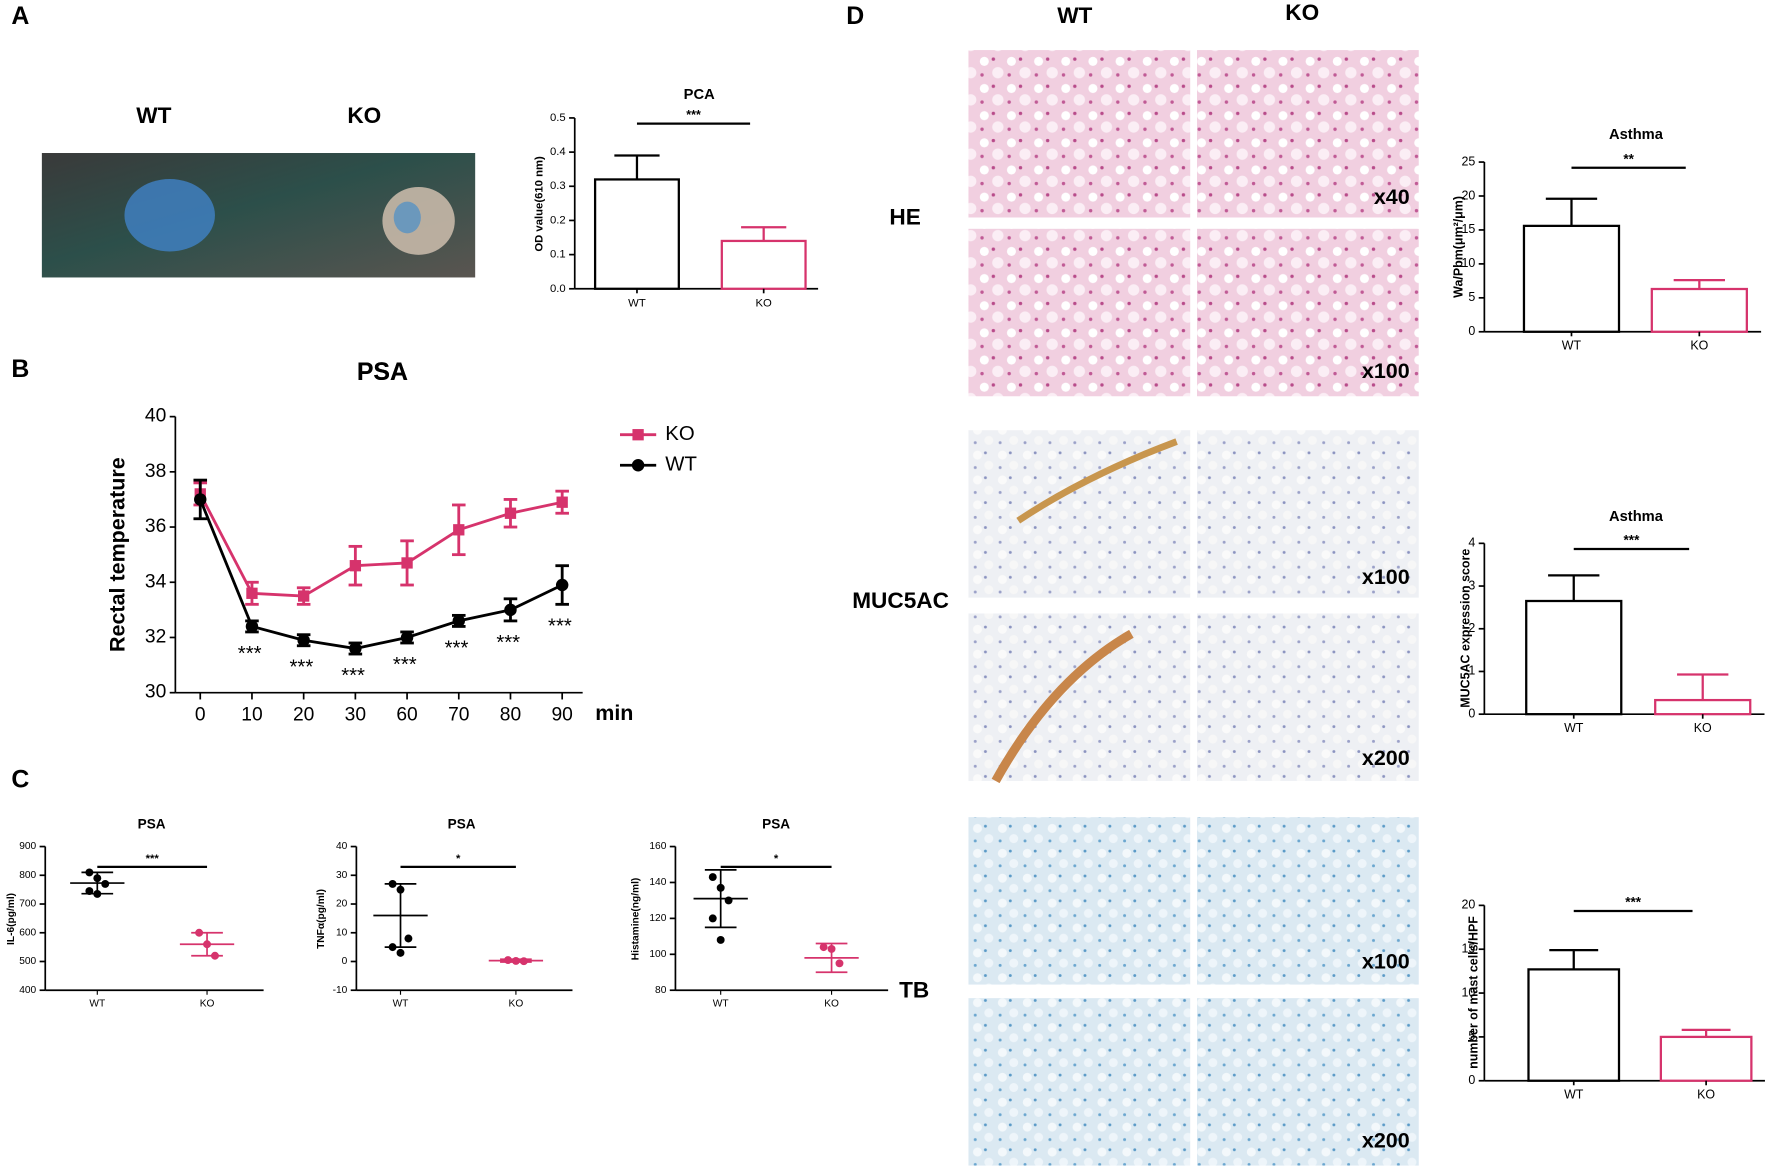  I want to click on stain-label: HE, so click(904, 217).